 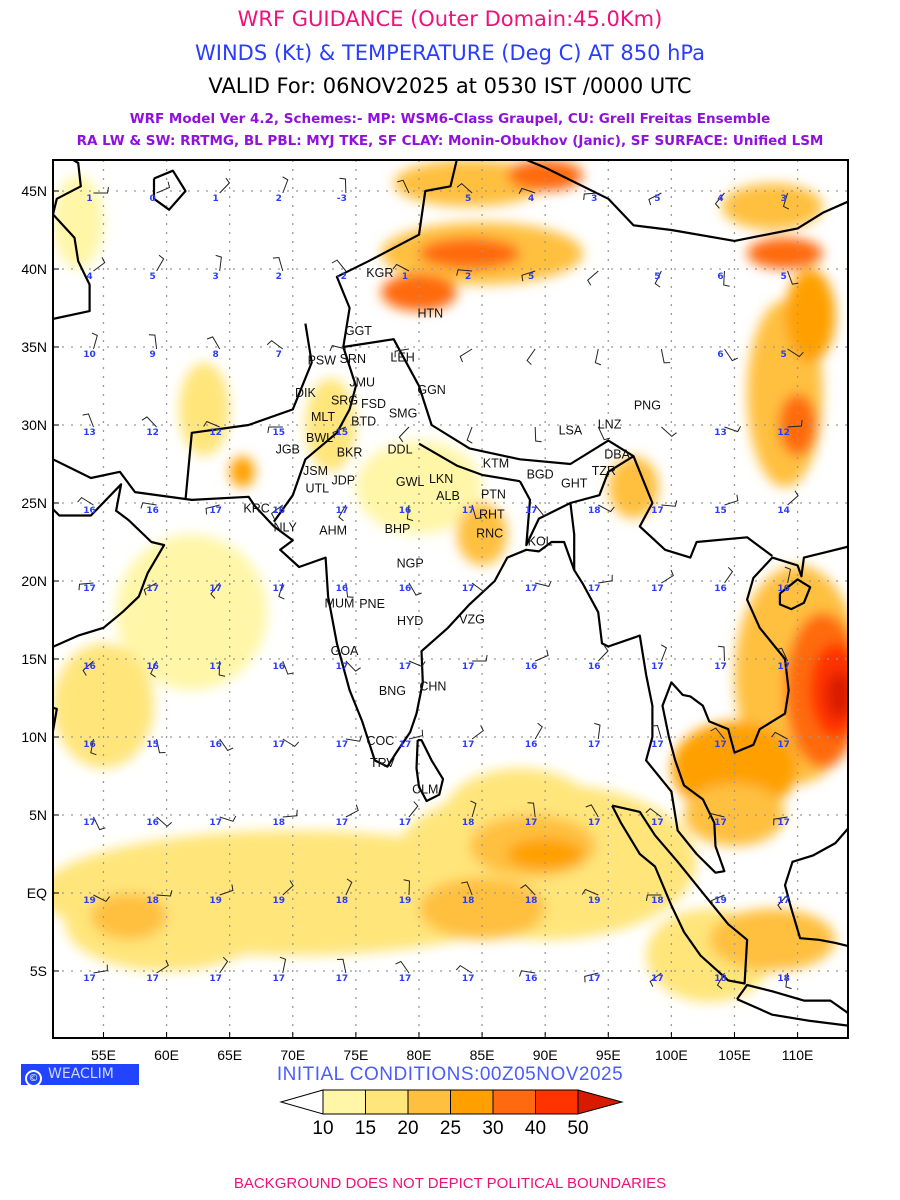 I want to click on city-label: DDL, so click(x=400, y=449).